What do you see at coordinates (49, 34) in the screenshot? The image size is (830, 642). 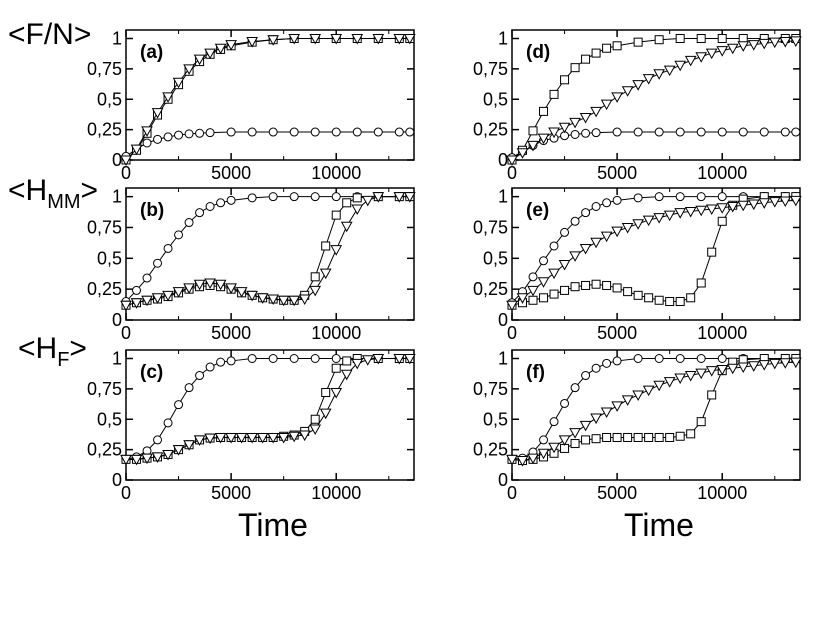 I see `row-label-fraction-text: <F/N>` at bounding box center [49, 34].